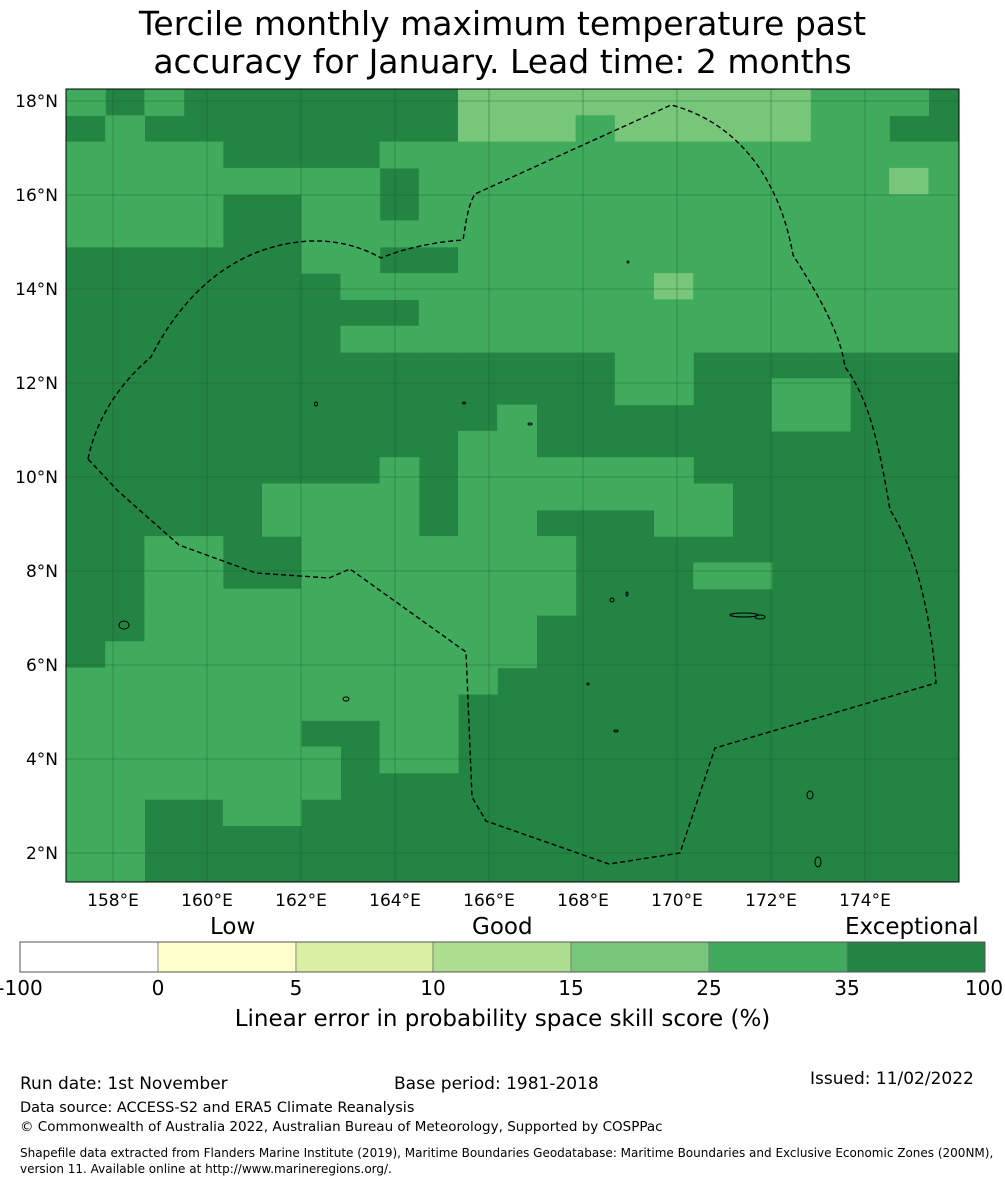 Image resolution: width=1005 pixels, height=1185 pixels. Describe the element at coordinates (42, 666) in the screenshot. I see `latitude-label: 6°N` at that location.